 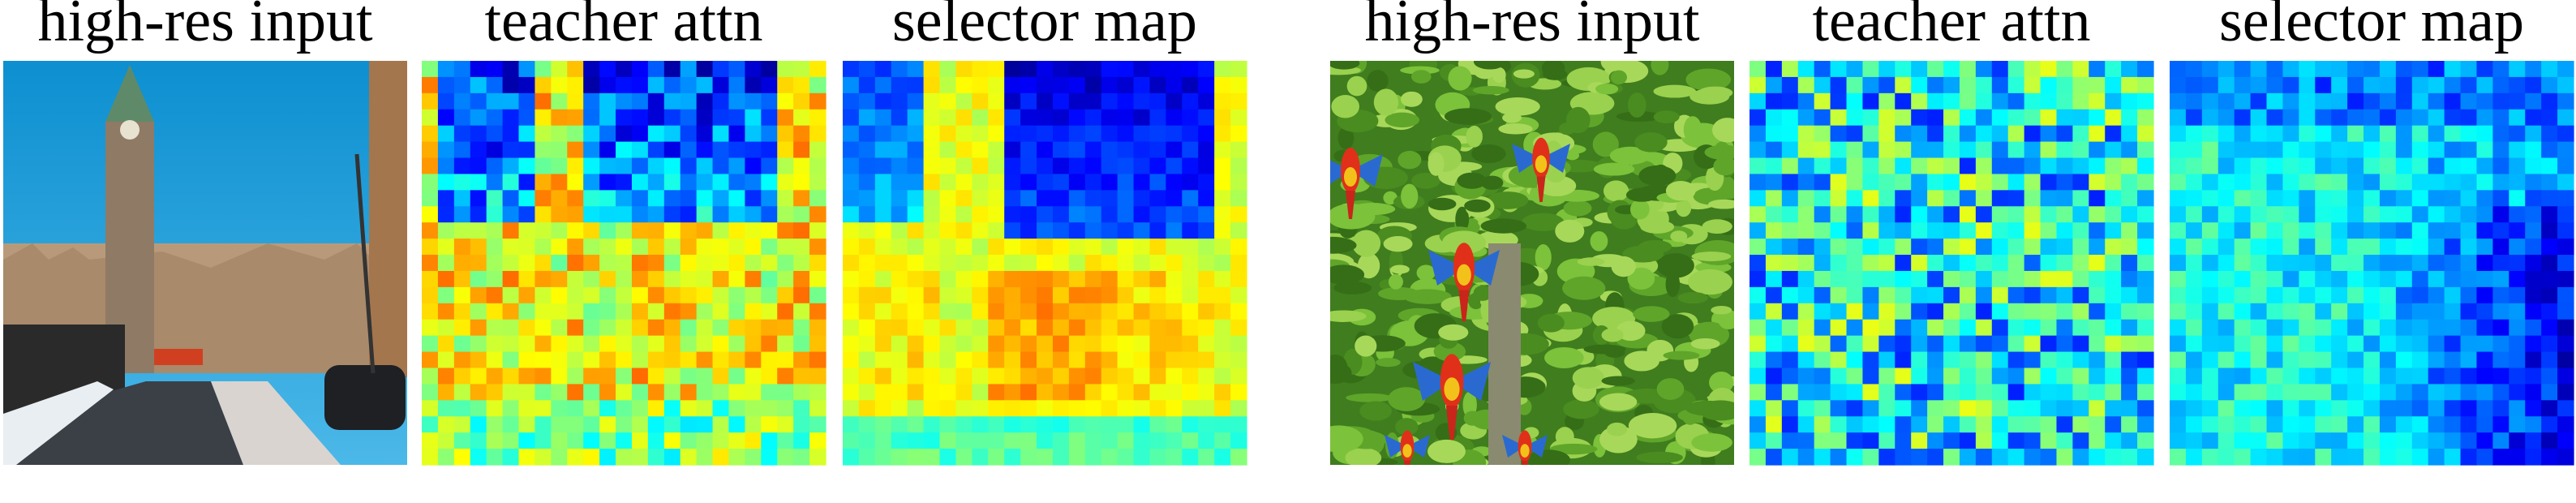 I want to click on panel-title: selector map, so click(x=1044, y=27).